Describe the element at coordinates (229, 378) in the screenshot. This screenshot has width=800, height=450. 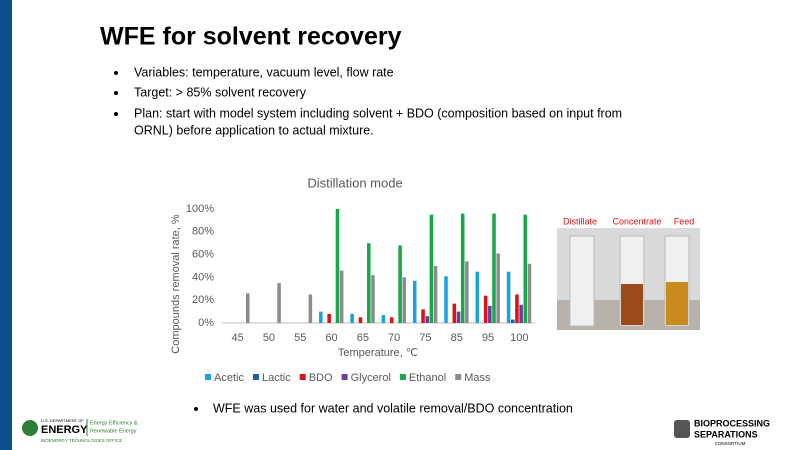
I see `legend-label: Acetic` at that location.